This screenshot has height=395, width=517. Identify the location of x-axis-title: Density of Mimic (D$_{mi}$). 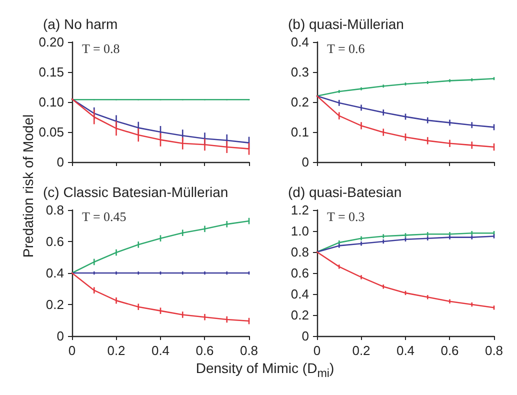
(265, 370).